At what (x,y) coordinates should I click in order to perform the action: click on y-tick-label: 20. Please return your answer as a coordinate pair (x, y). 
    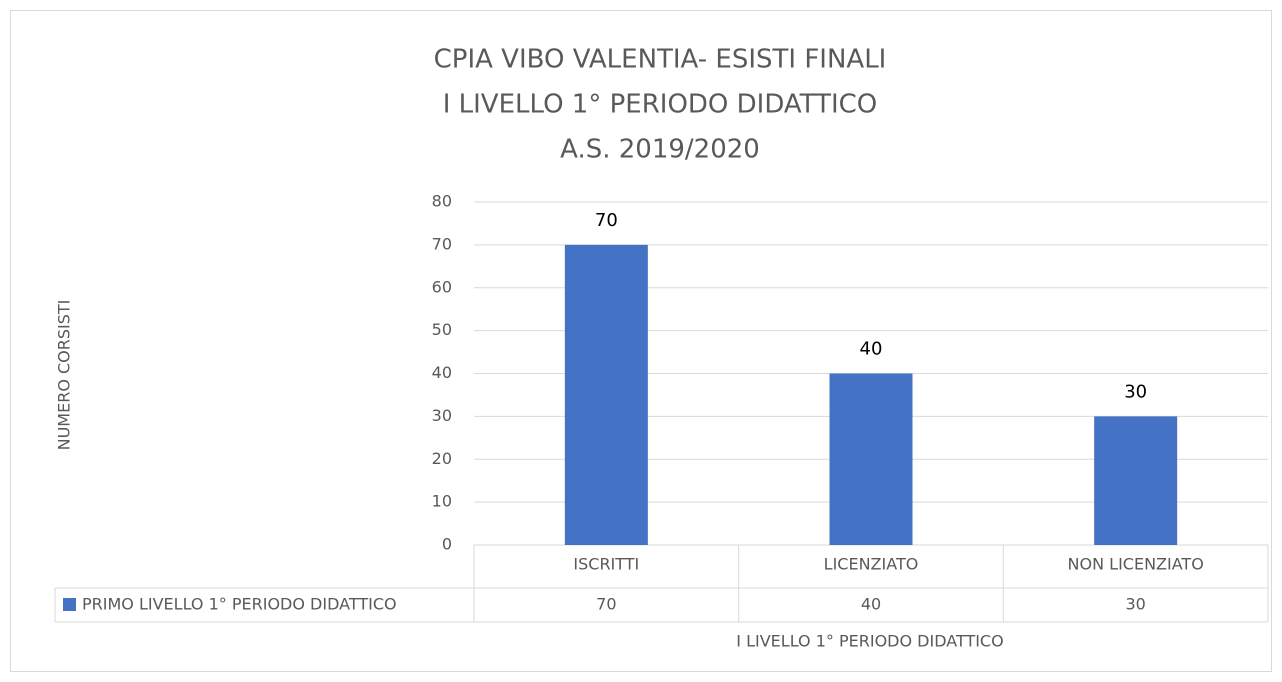
    Looking at the image, I should click on (442, 458).